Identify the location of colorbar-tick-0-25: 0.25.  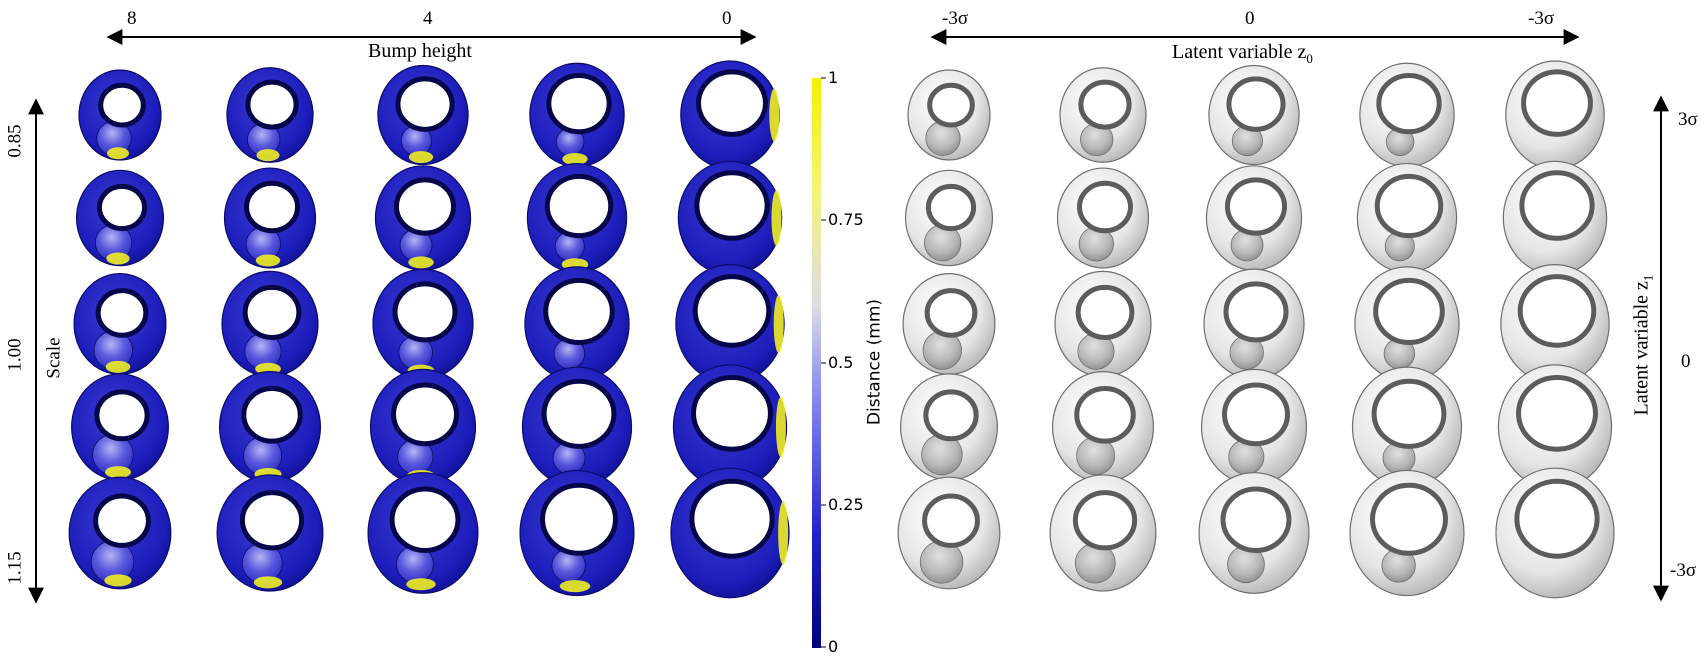
(846, 504).